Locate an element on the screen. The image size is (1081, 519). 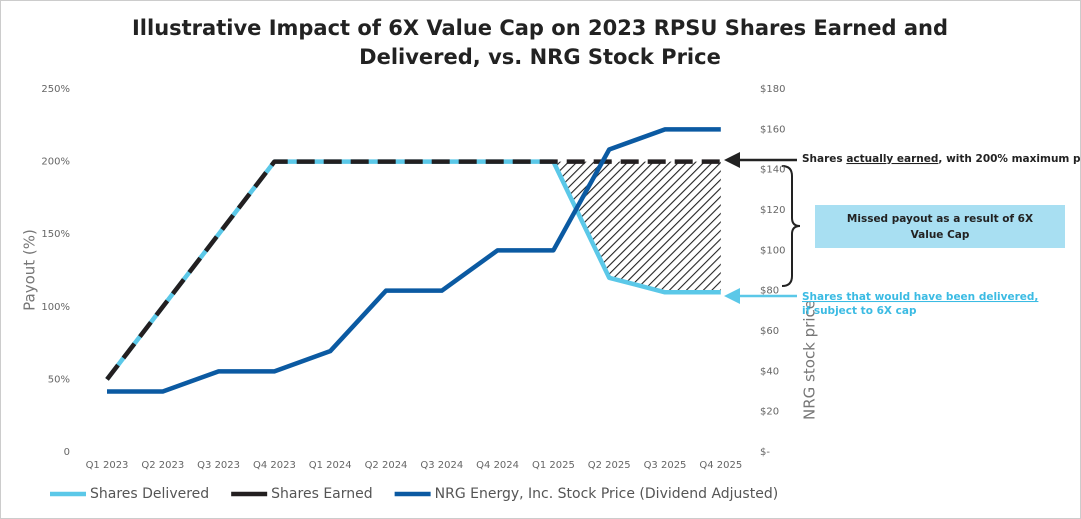
x-tick-label: Q2 2023 is located at coordinates (162, 465).